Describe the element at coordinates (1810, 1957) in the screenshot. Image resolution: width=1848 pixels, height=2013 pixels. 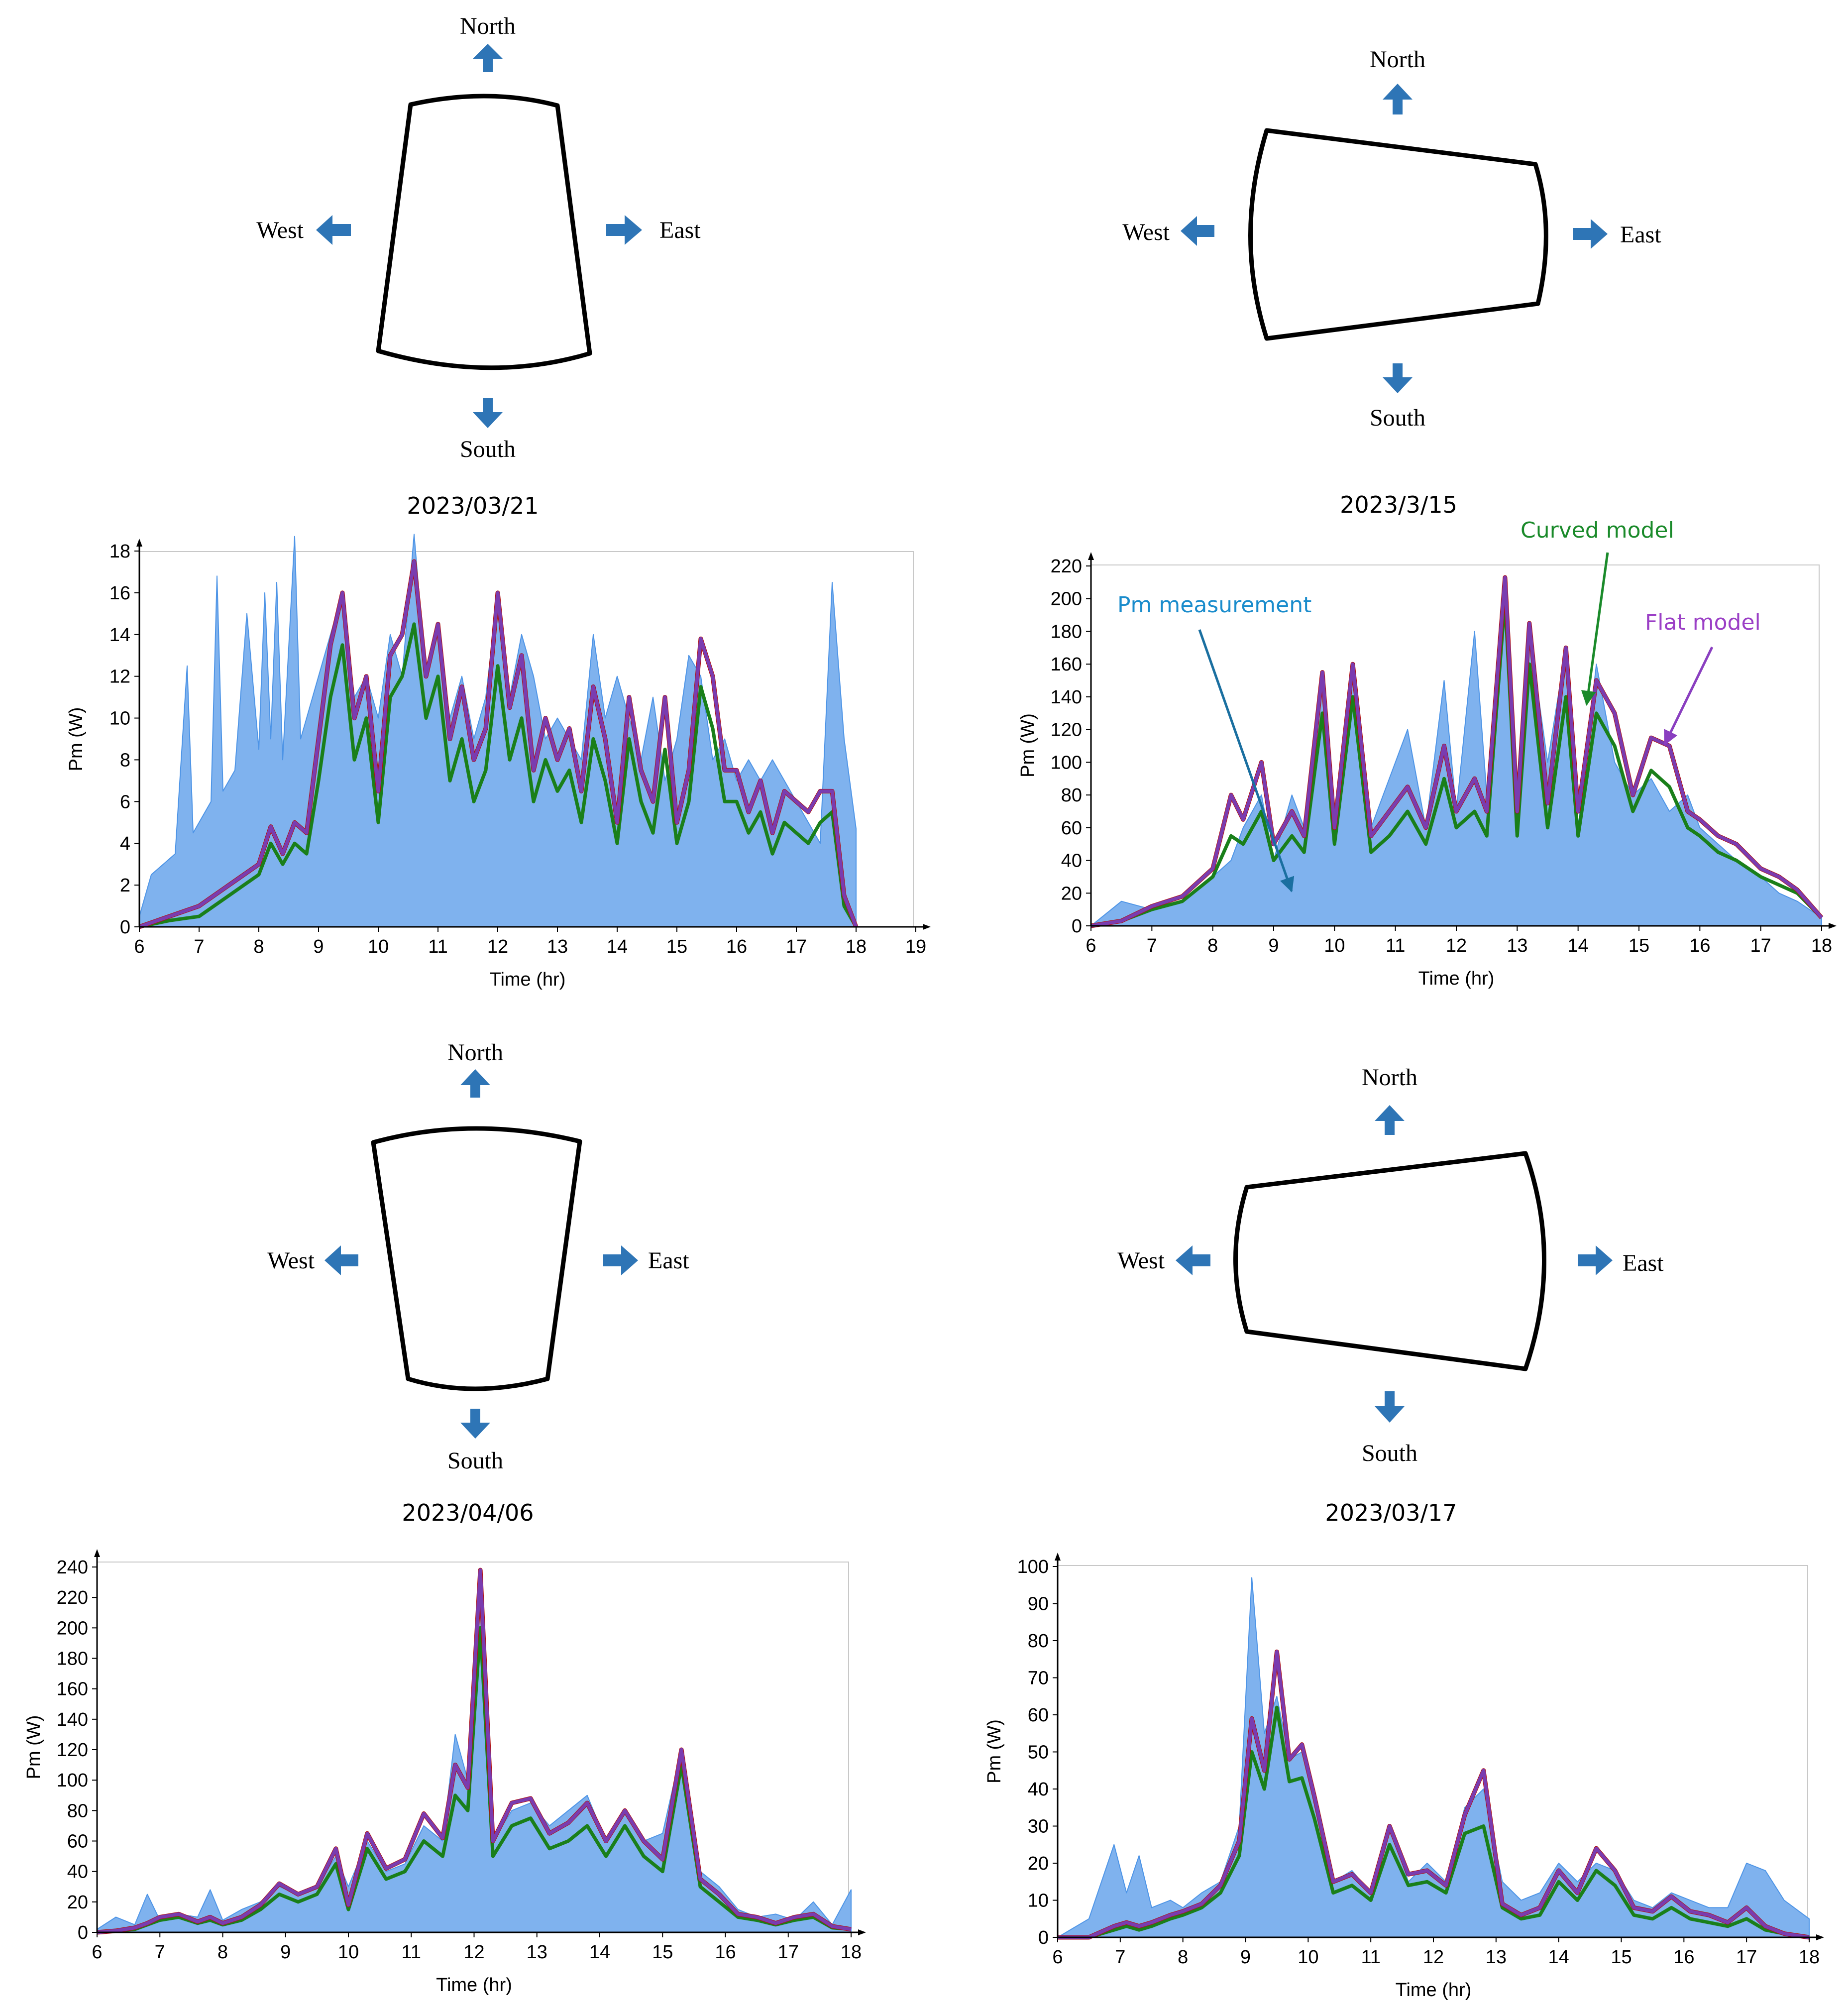
I see `x-tick-label: 18` at that location.